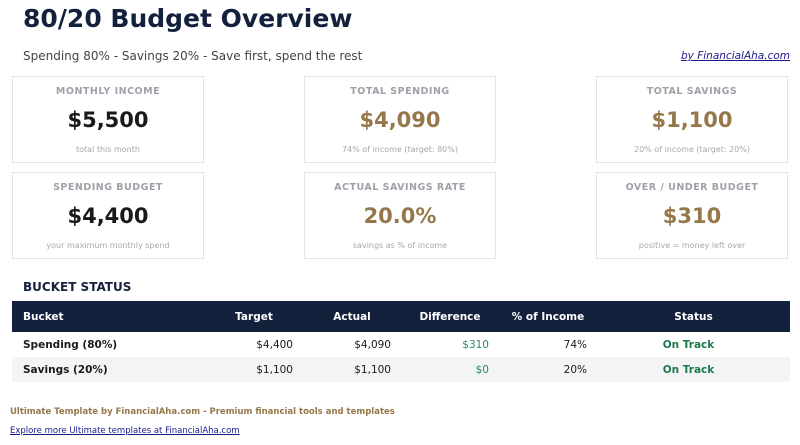  Describe the element at coordinates (450, 316) in the screenshot. I see `col-difference: Difference` at that location.